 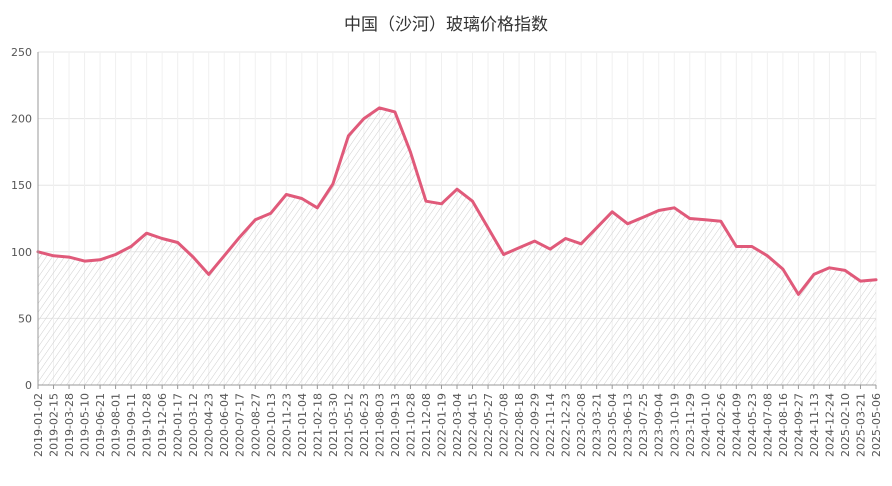 What do you see at coordinates (21, 185) in the screenshot?
I see `y-tick-label: 150` at bounding box center [21, 185].